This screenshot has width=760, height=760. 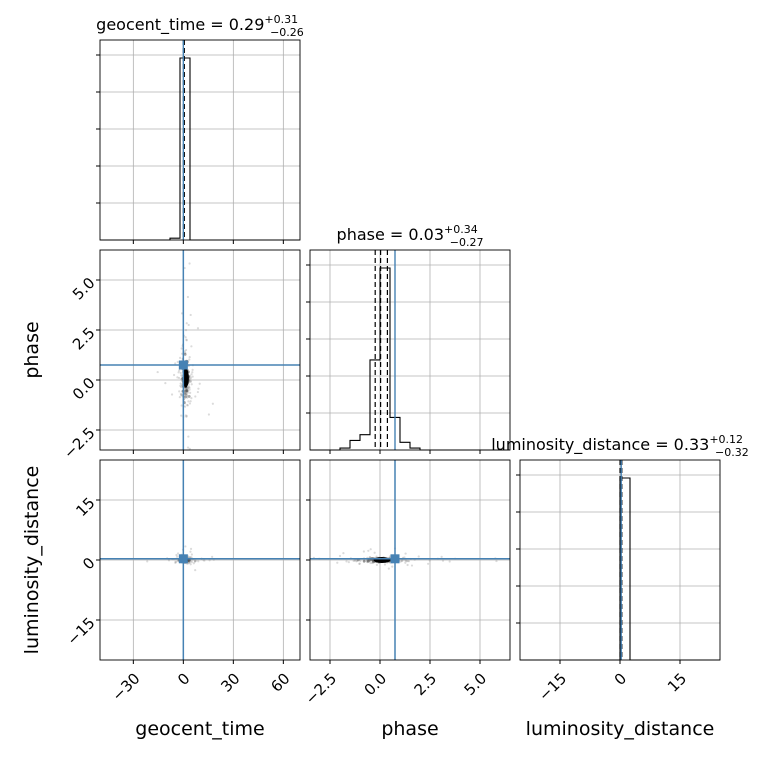 I want to click on tick-label-y: 15, so click(x=85, y=507).